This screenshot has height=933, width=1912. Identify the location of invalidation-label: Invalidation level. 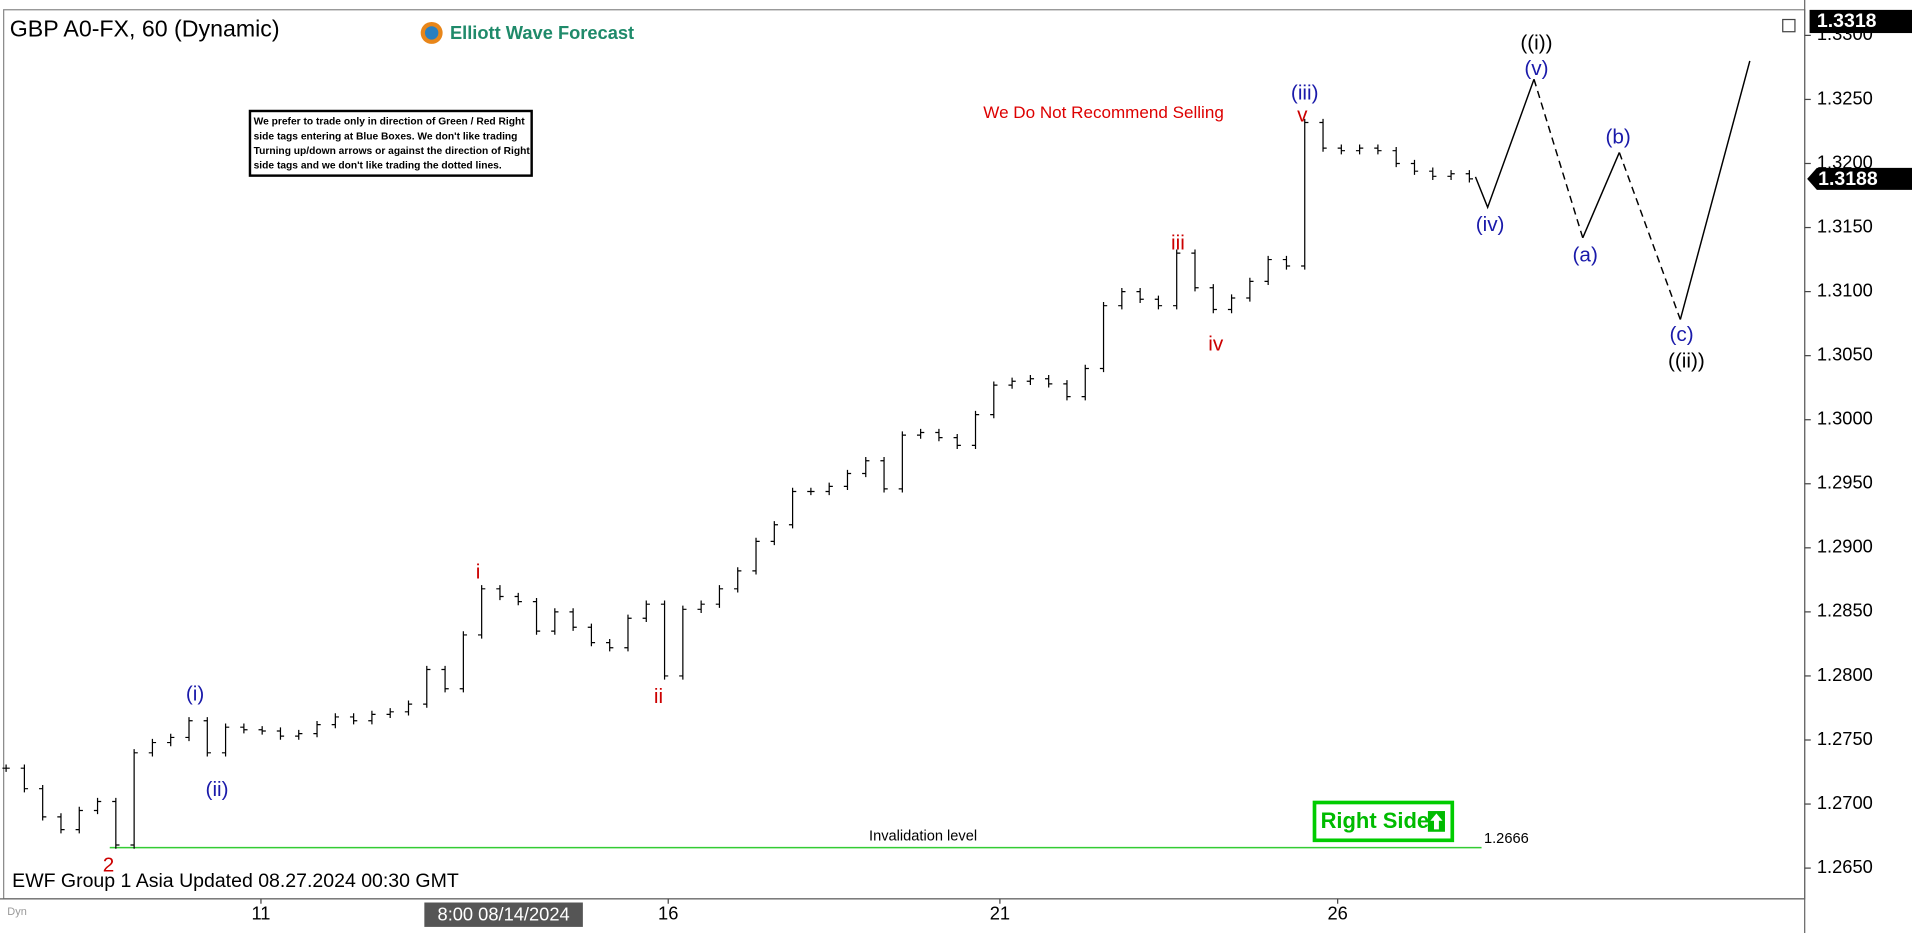
(923, 836).